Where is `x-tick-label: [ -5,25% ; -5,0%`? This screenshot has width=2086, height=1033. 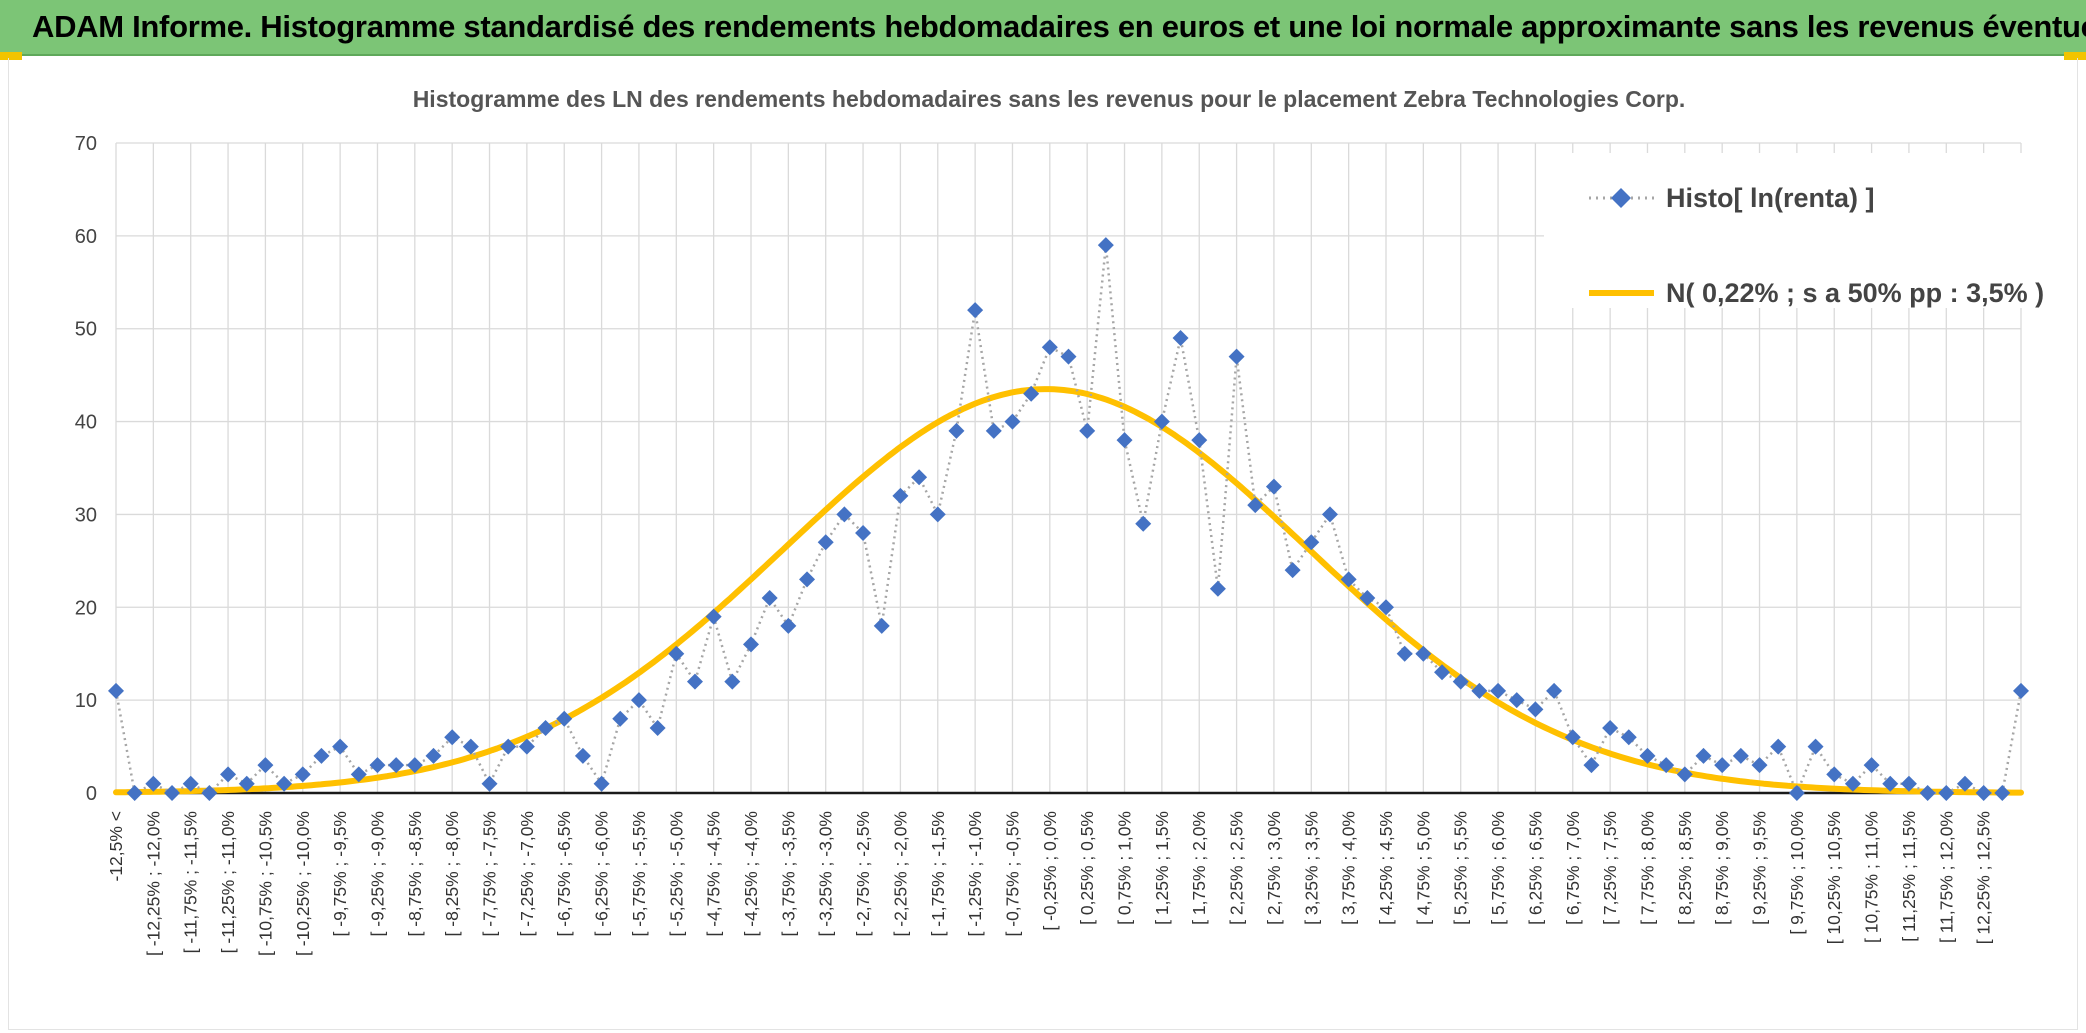 x-tick-label: [ -5,25% ; -5,0% is located at coordinates (676, 873).